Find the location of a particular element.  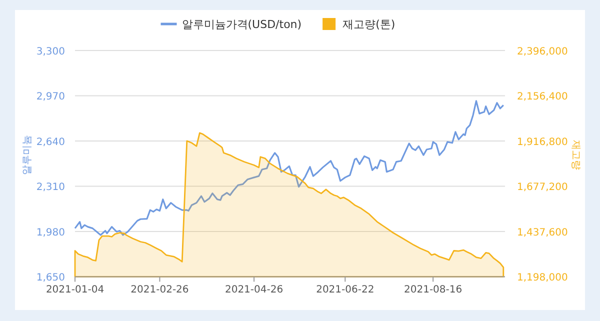

y-tick-label: 1,980 is located at coordinates (50, 232).